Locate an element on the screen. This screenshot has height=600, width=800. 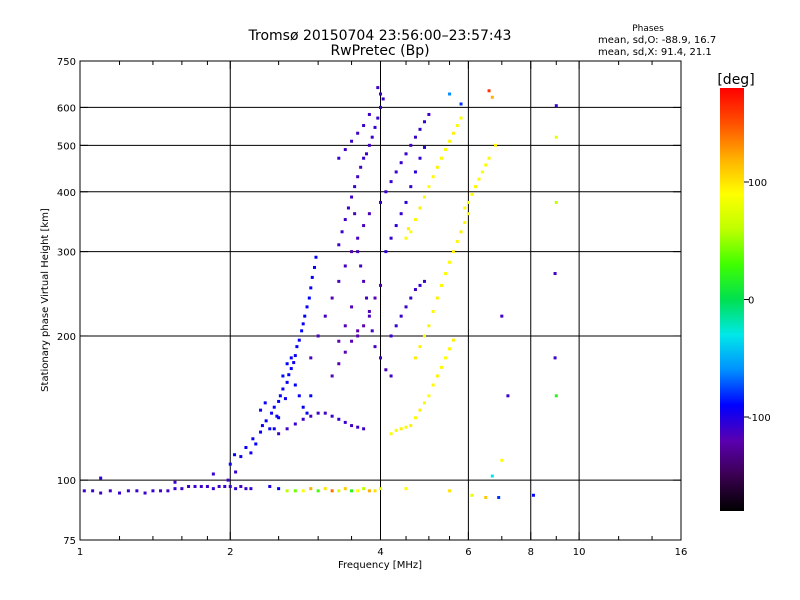
colorbar: [deg] 100 0 -100 is located at coordinates (744, 291).